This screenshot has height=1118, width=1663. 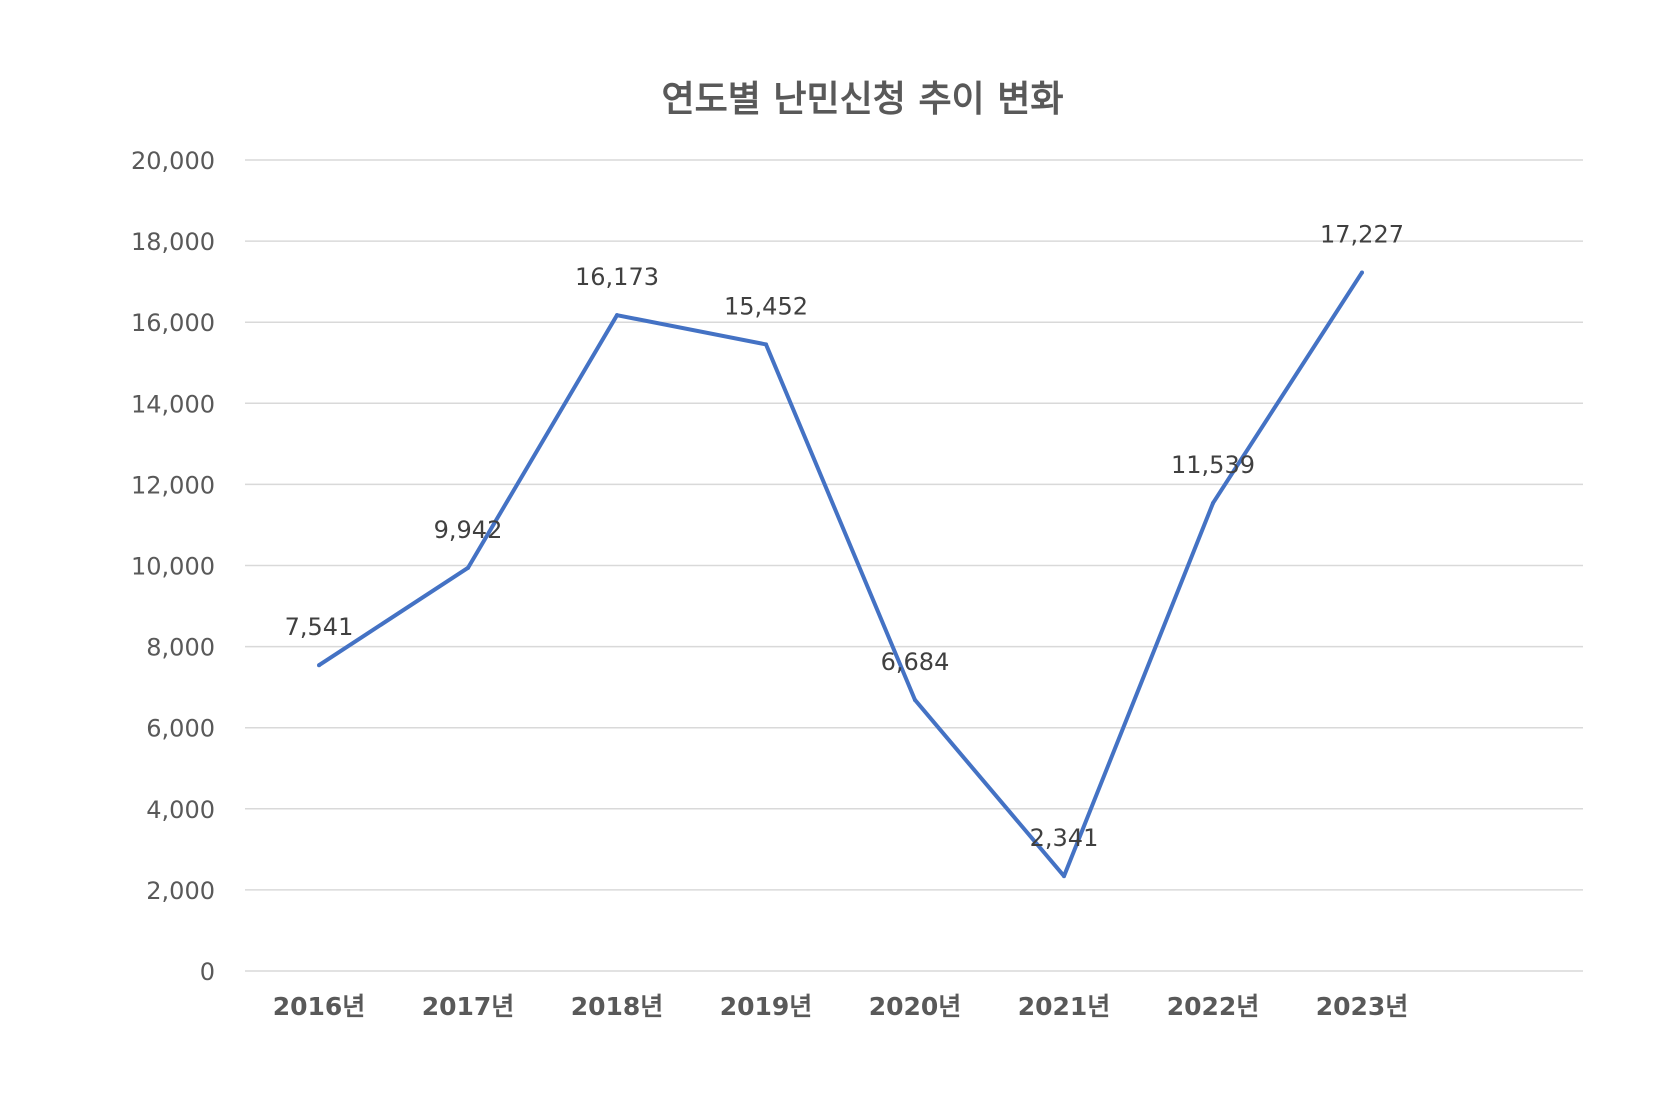 What do you see at coordinates (173, 161) in the screenshot?
I see `y-tick-label: 20,000` at bounding box center [173, 161].